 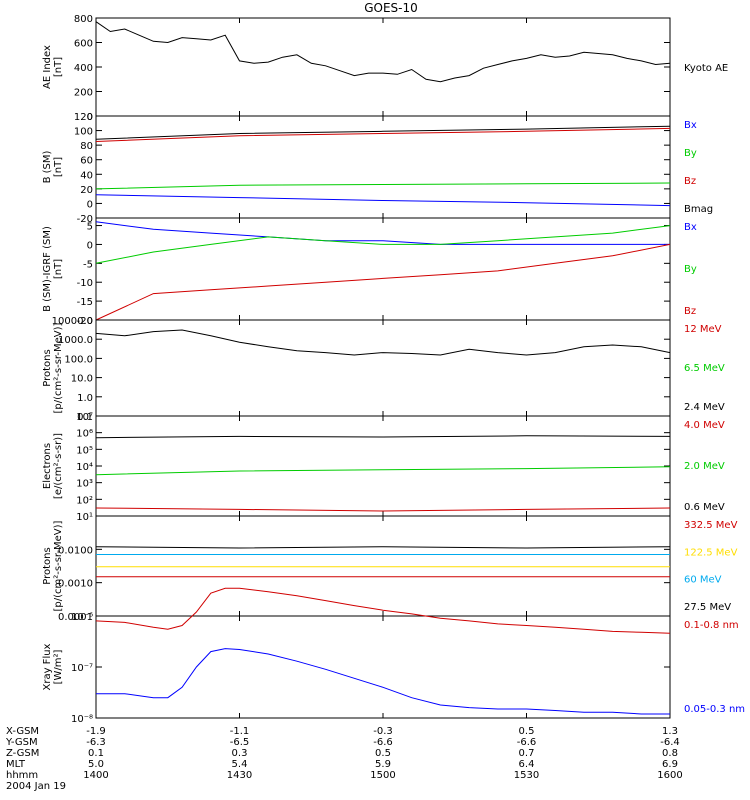 What do you see at coordinates (86, 175) in the screenshot?
I see `y-tick-label: 40` at bounding box center [86, 175].